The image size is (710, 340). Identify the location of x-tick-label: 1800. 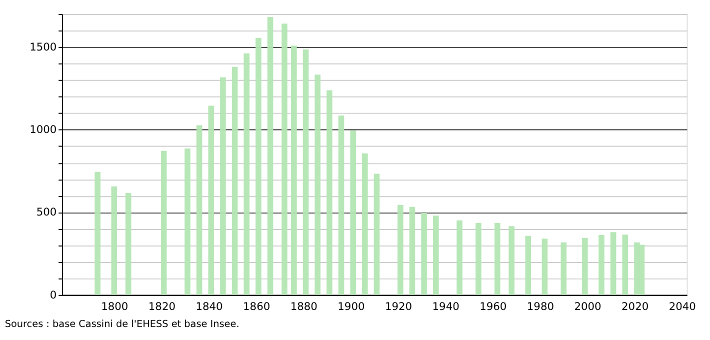
(114, 306).